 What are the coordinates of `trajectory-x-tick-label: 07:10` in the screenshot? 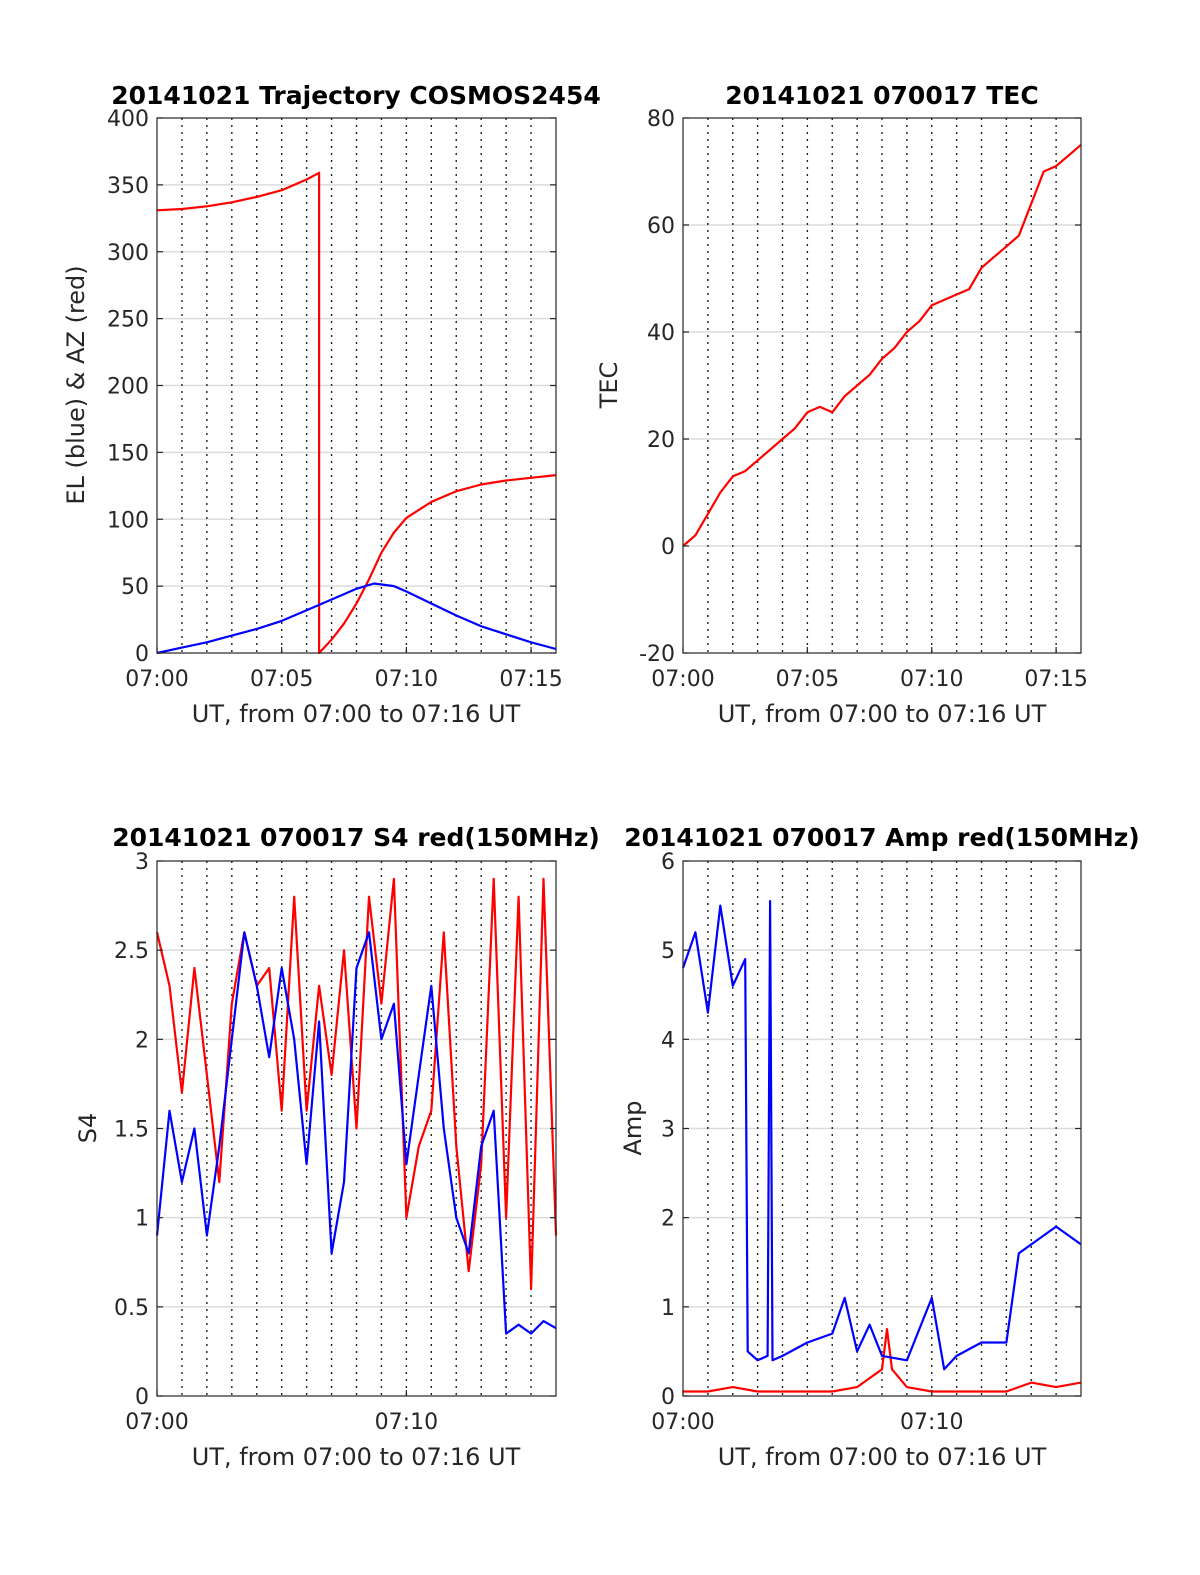 It's located at (406, 679).